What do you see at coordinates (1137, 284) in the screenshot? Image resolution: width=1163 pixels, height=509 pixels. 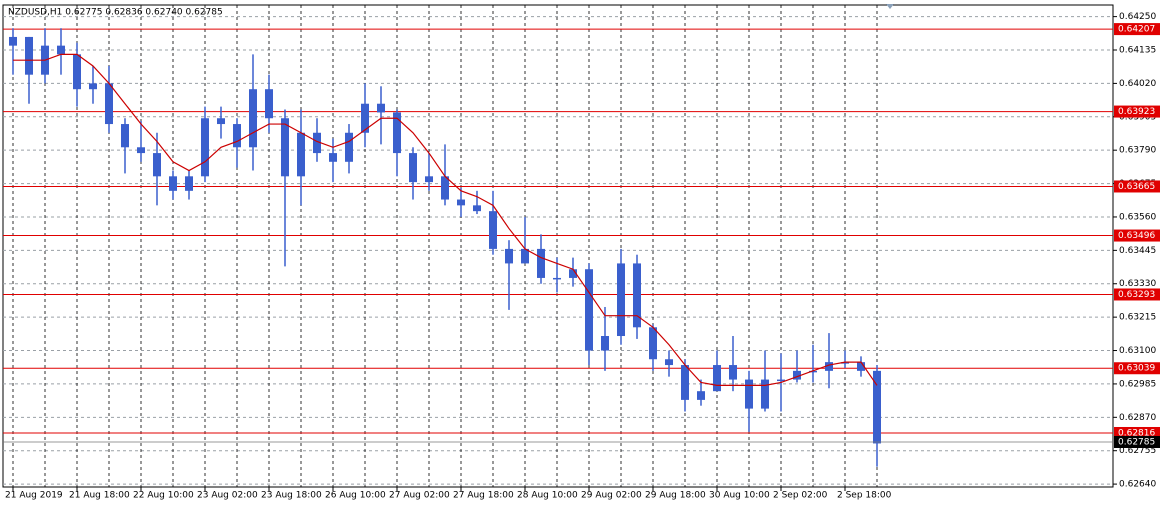 I see `y-tick-label: 0.63330` at bounding box center [1137, 284].